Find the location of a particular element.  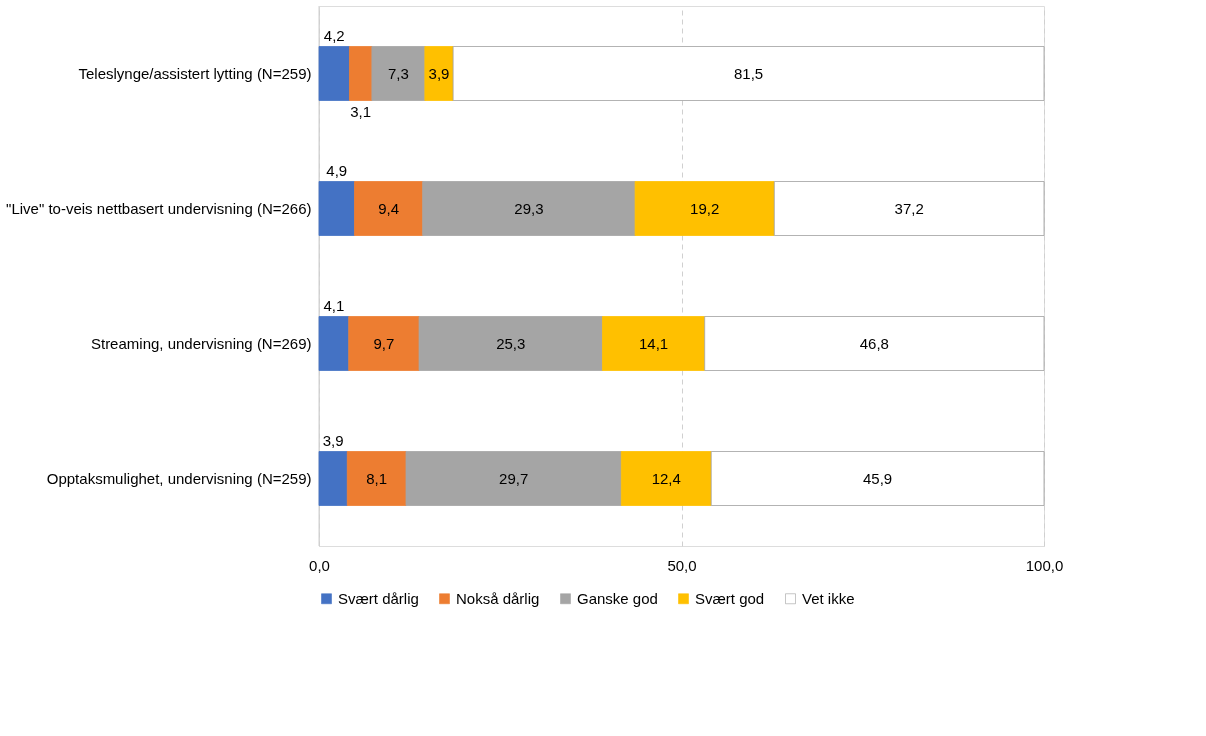

data-label: 4,9 is located at coordinates (337, 170).